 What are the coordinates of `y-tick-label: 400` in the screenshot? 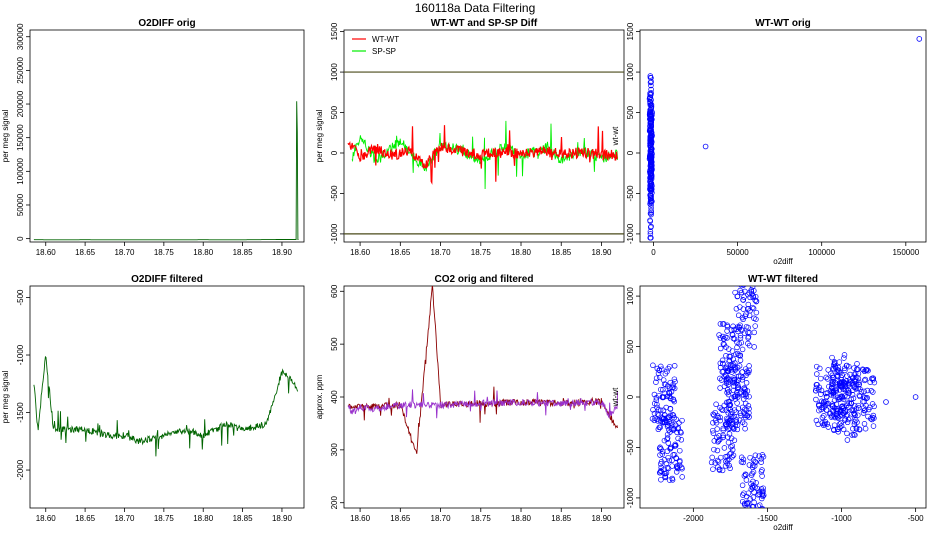 It's located at (334, 397).